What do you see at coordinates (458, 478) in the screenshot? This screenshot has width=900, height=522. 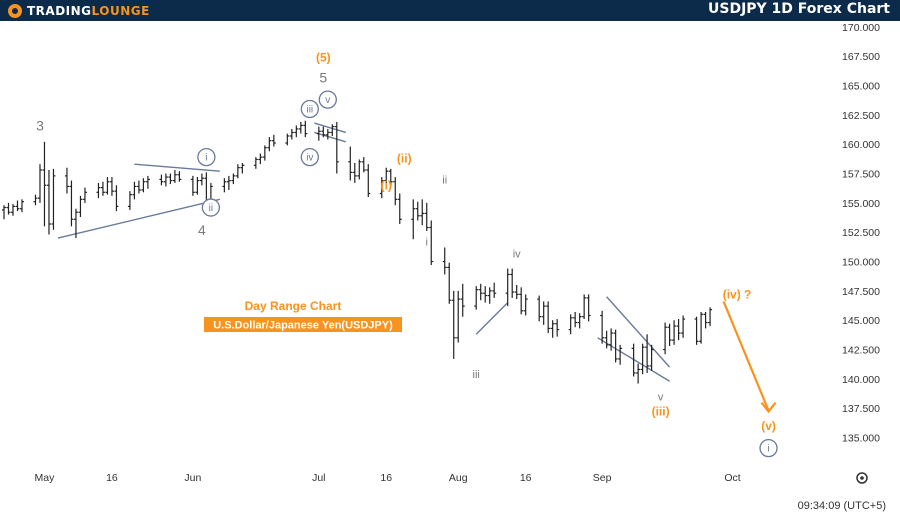 I see `x-tick-label: Aug` at bounding box center [458, 478].